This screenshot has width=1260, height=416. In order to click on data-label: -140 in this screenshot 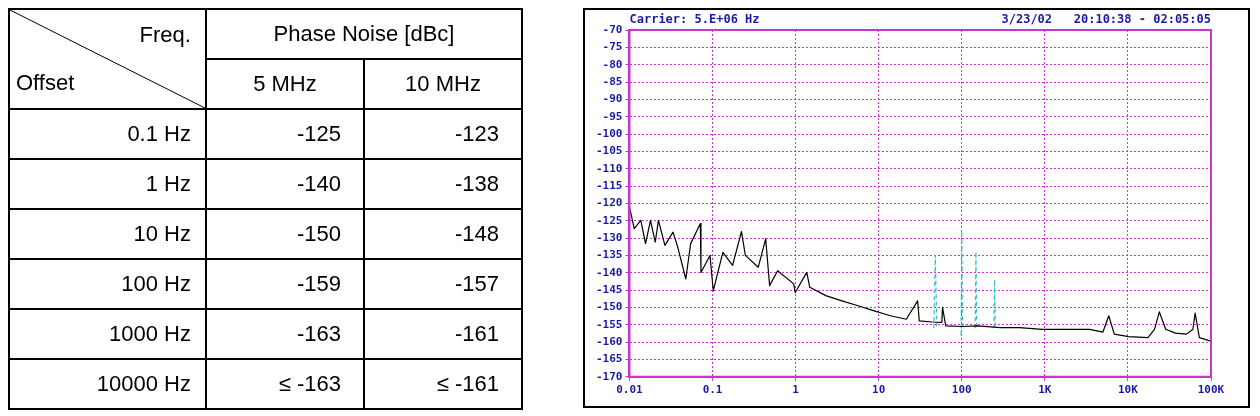, I will do `click(284, 184)`.